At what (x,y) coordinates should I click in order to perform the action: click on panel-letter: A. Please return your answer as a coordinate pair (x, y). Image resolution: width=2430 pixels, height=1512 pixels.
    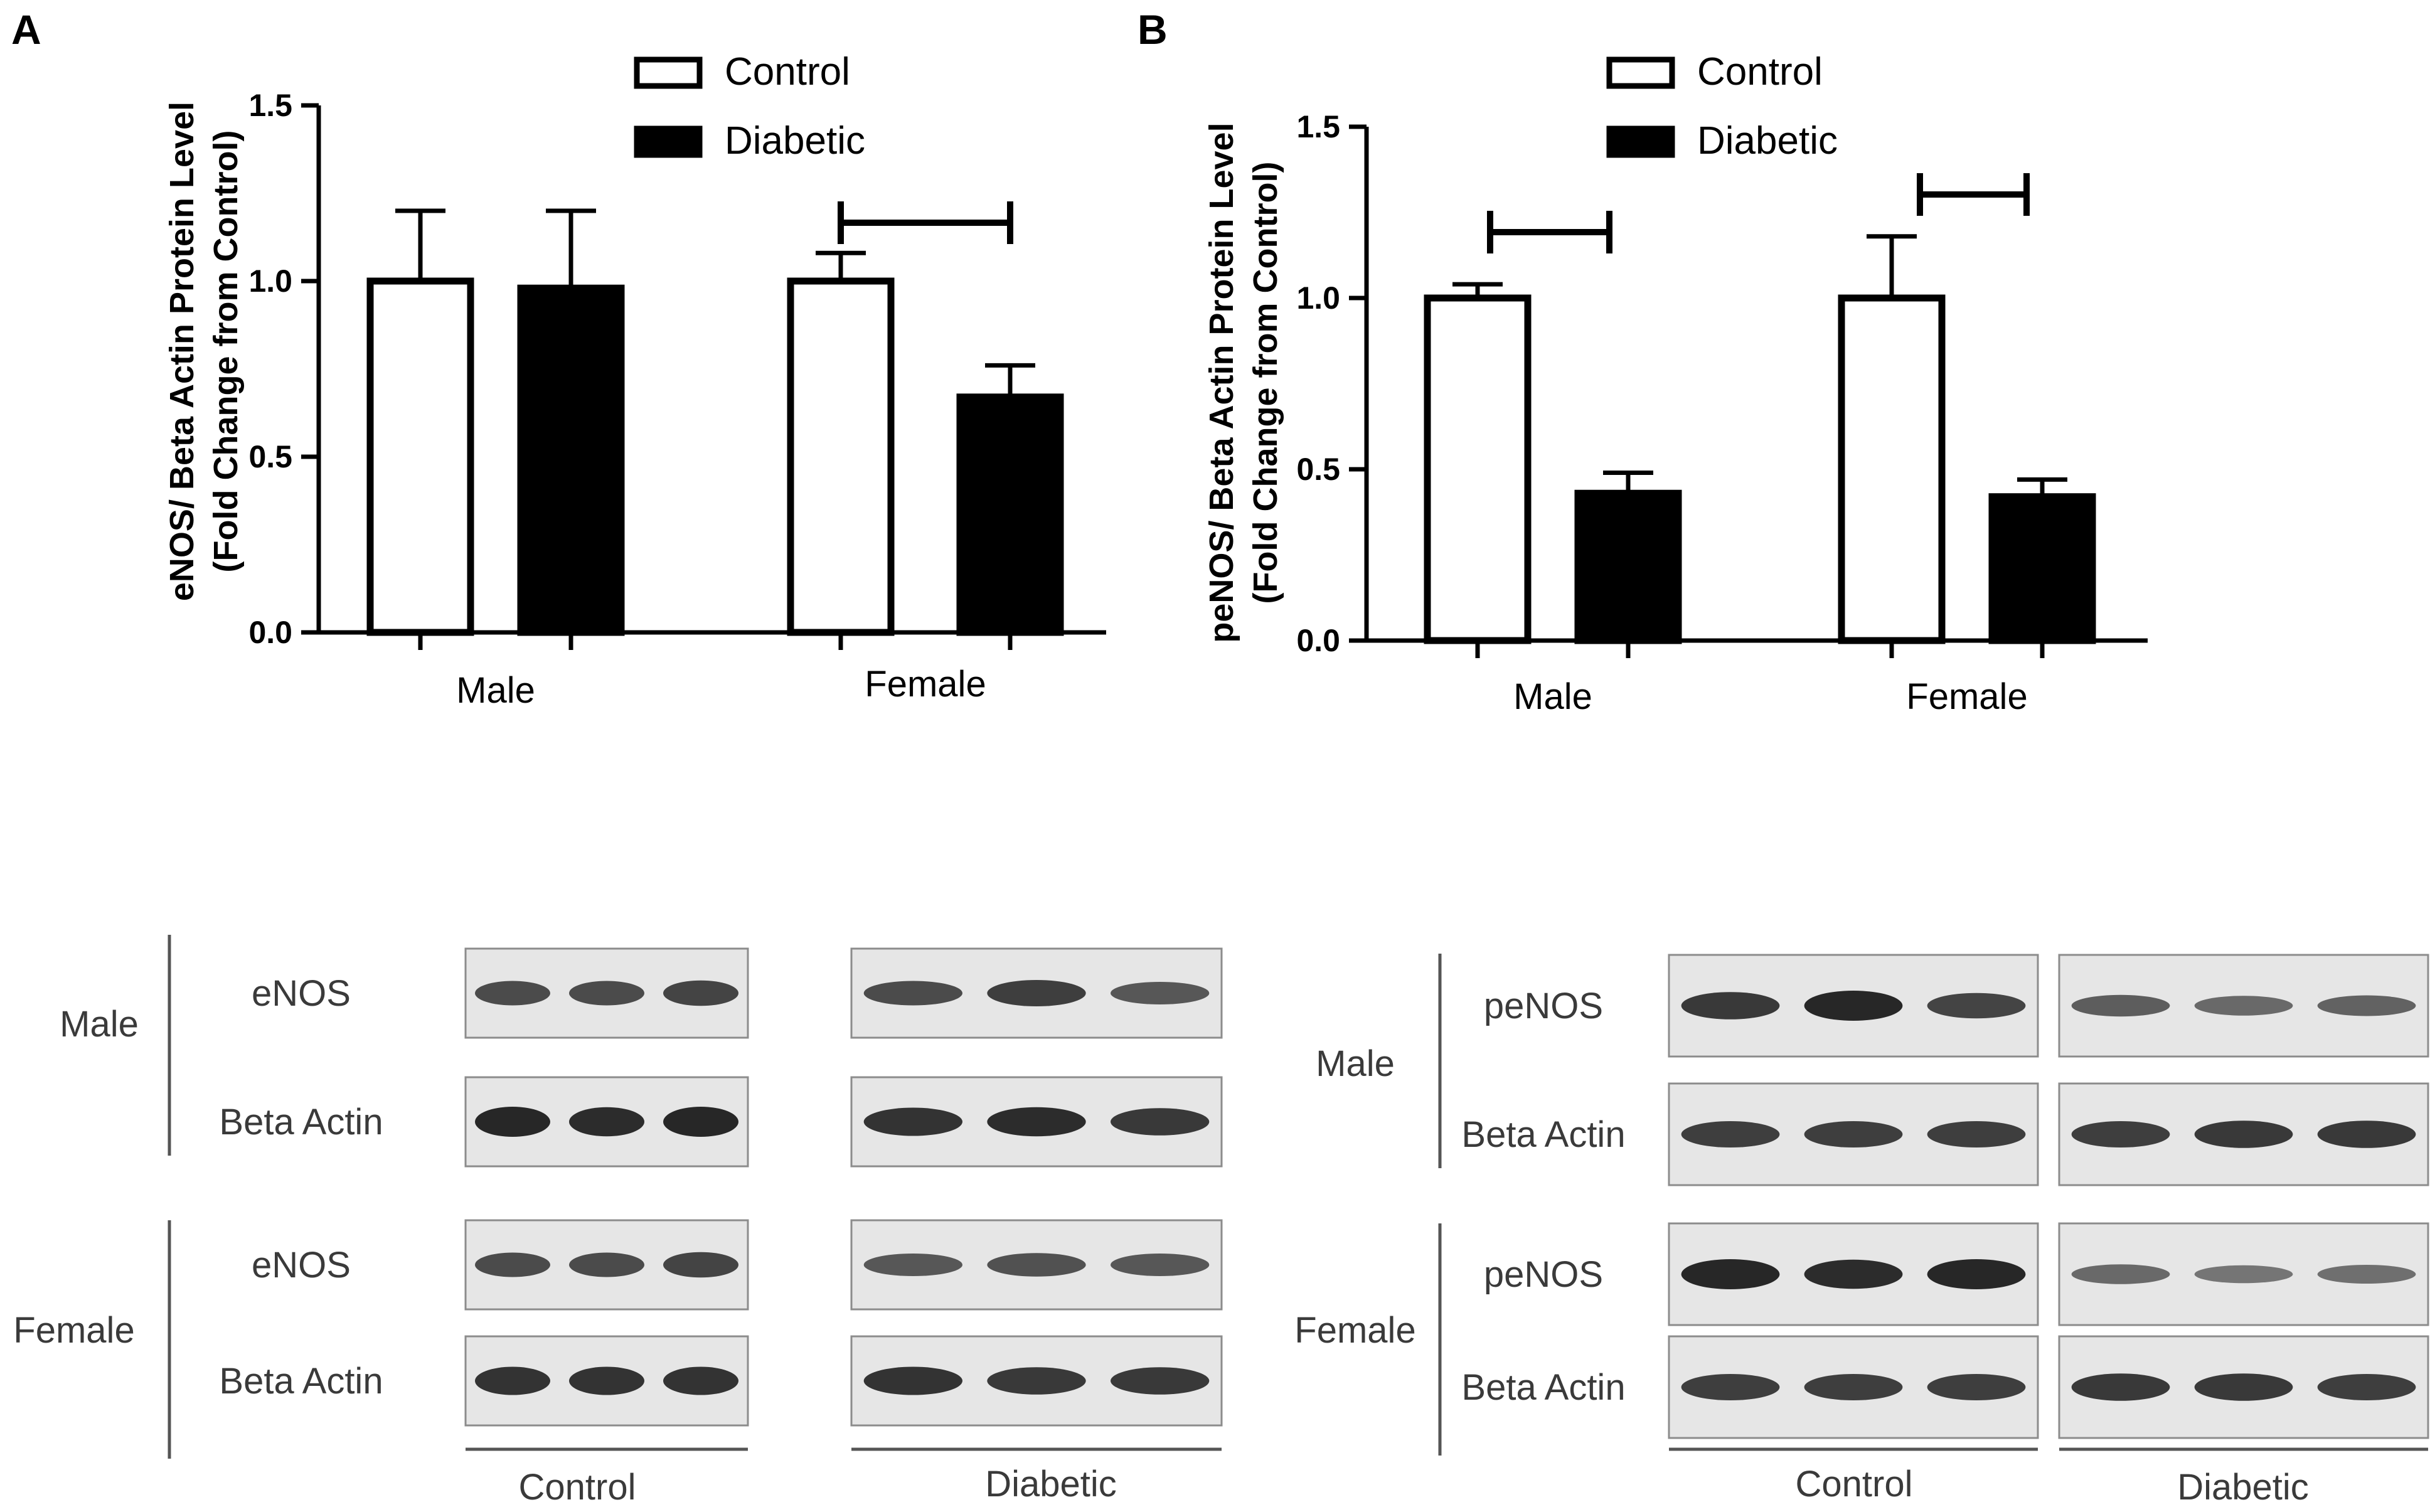
    Looking at the image, I should click on (26, 29).